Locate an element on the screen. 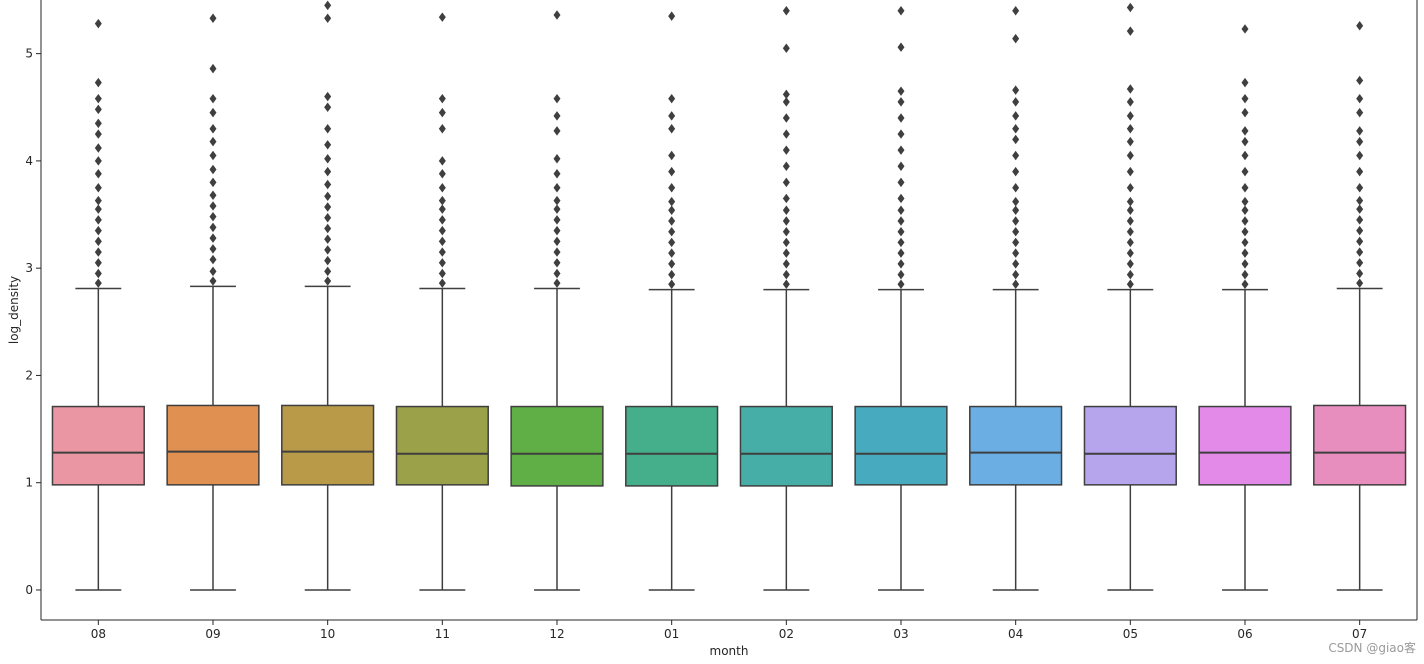  y-tick-label: 5 is located at coordinates (29, 54).